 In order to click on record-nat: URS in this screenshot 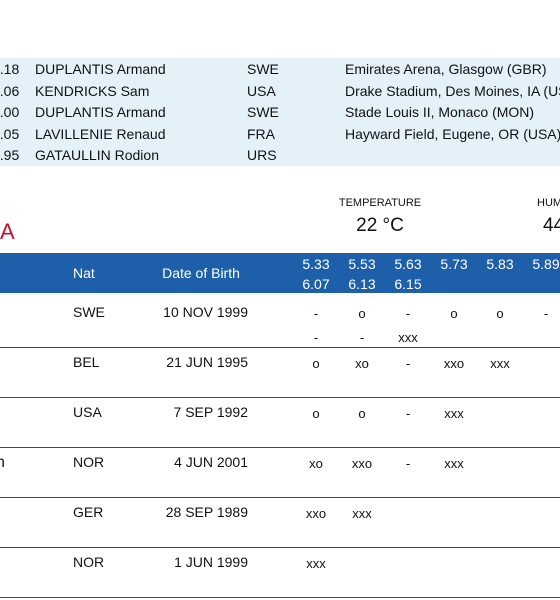, I will do `click(262, 155)`.